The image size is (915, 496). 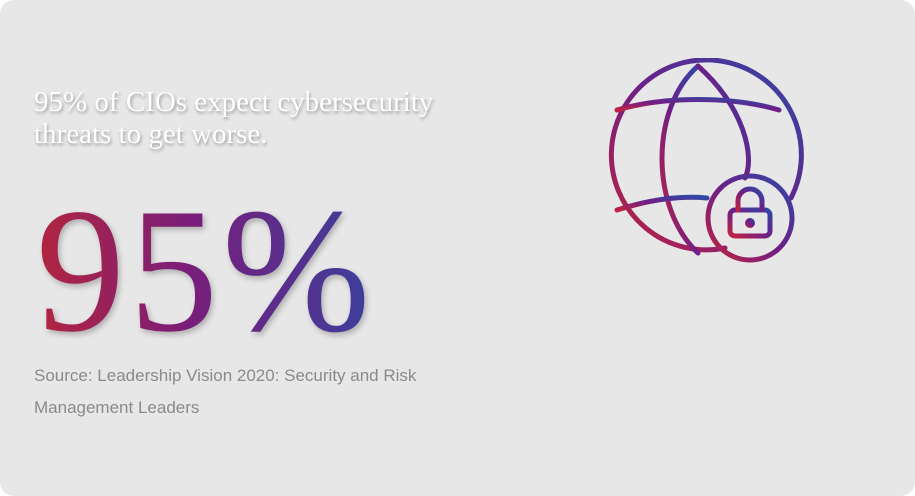 I want to click on globe-lock-icon, so click(x=702, y=160).